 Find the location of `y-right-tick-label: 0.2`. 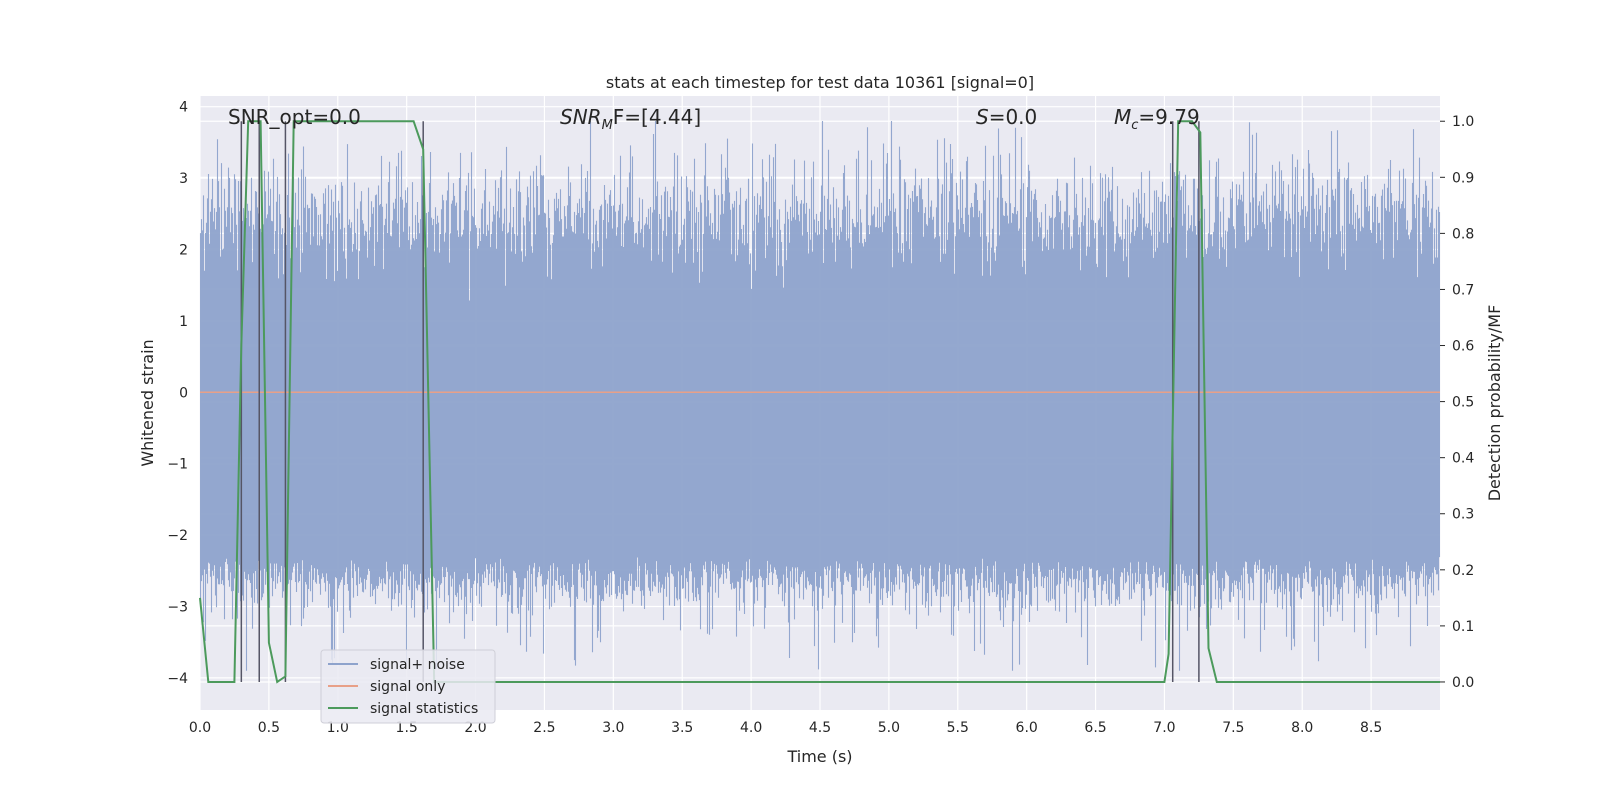

y-right-tick-label: 0.2 is located at coordinates (1463, 571).